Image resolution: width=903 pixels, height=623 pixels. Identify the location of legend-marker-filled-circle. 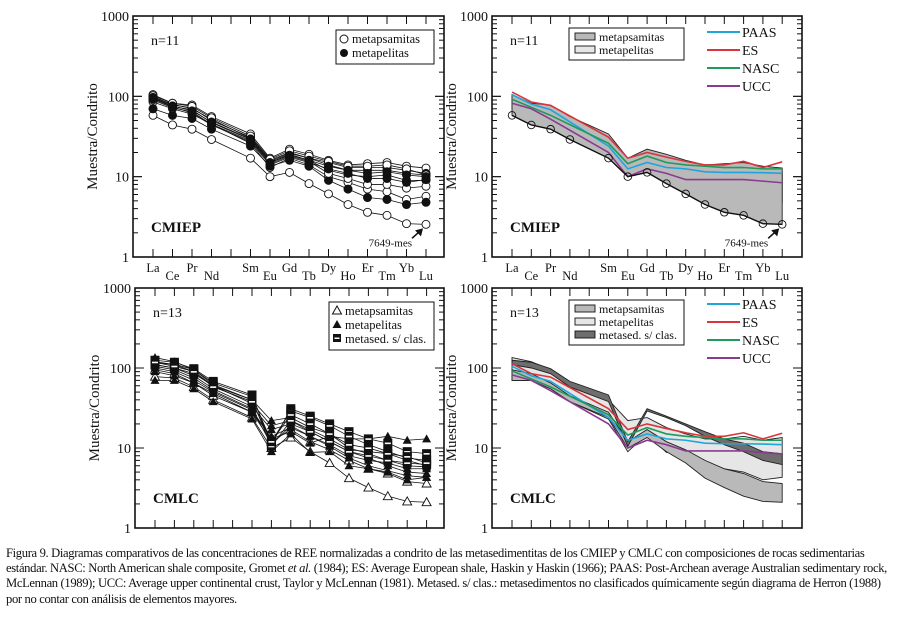
(344, 53).